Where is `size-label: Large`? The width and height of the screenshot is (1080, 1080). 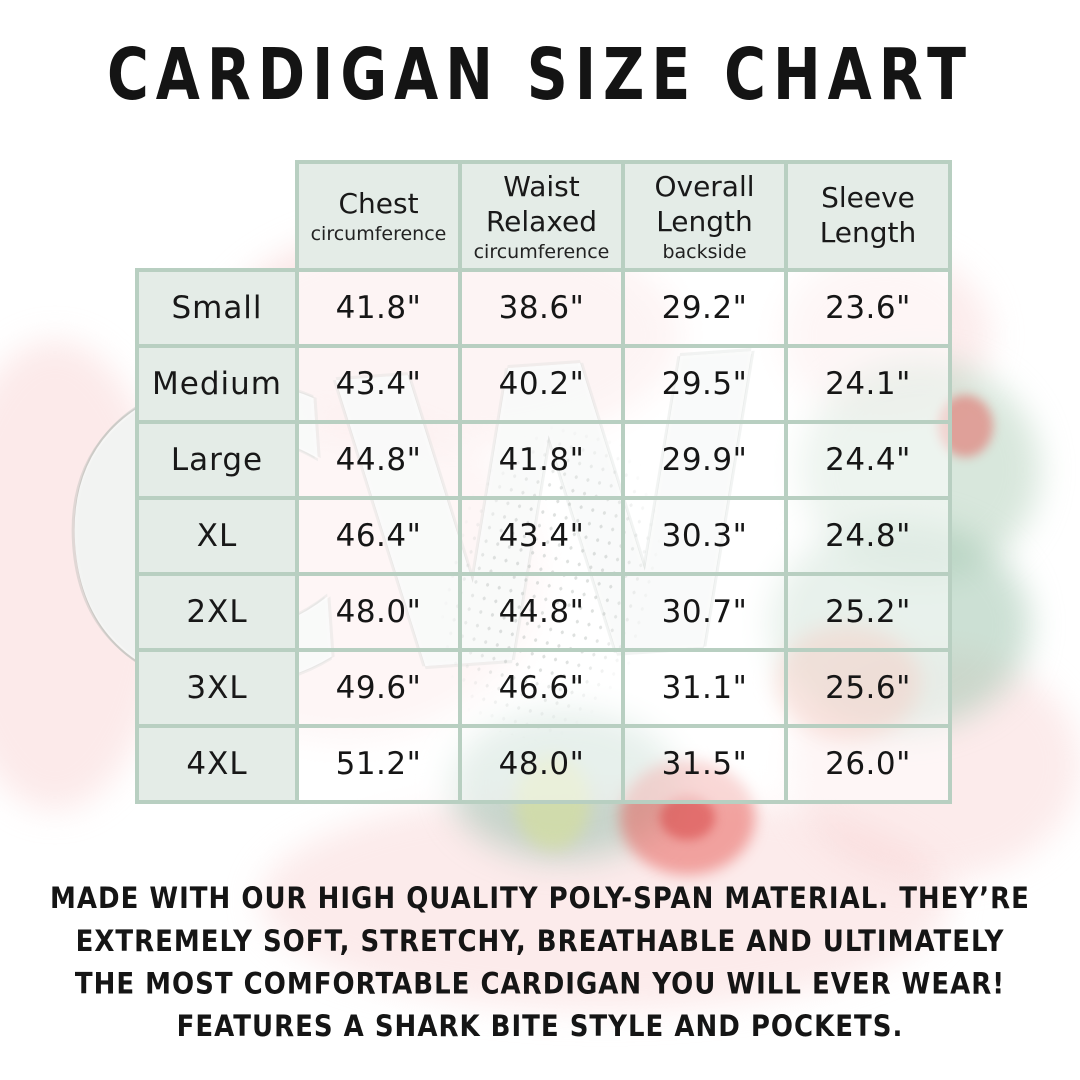 size-label: Large is located at coordinates (217, 460).